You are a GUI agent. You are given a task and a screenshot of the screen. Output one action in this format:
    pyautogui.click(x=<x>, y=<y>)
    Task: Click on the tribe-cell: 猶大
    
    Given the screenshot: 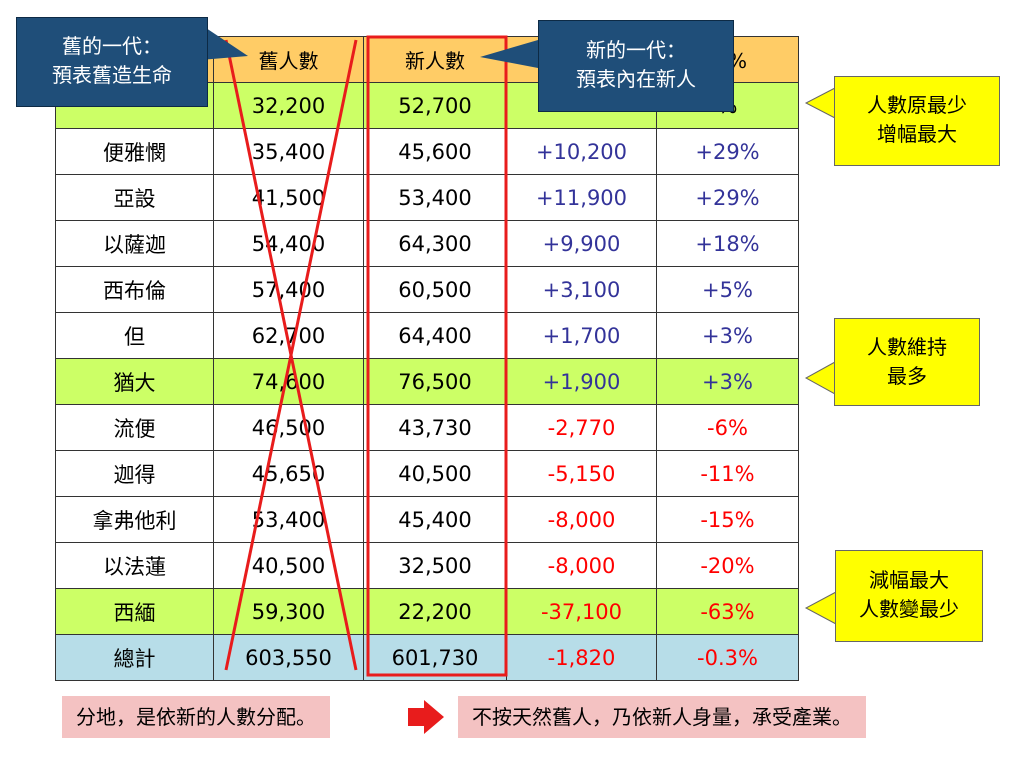 What is the action you would take?
    pyautogui.click(x=134, y=381)
    